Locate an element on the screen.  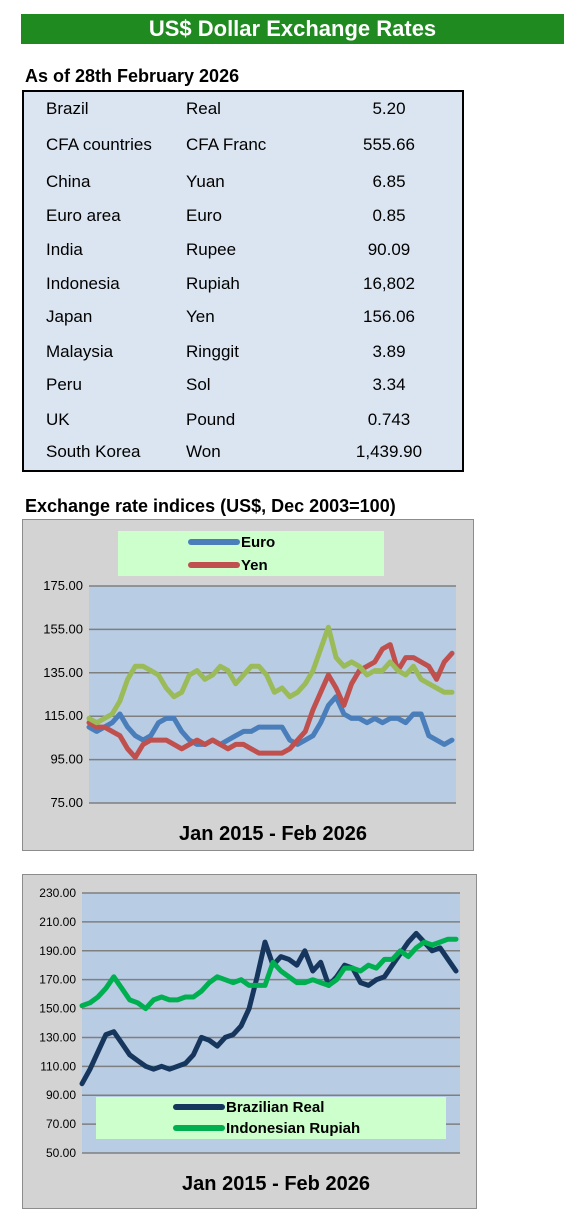
rate-row: CFA countries CFA Franc 555.66 is located at coordinates (243, 145).